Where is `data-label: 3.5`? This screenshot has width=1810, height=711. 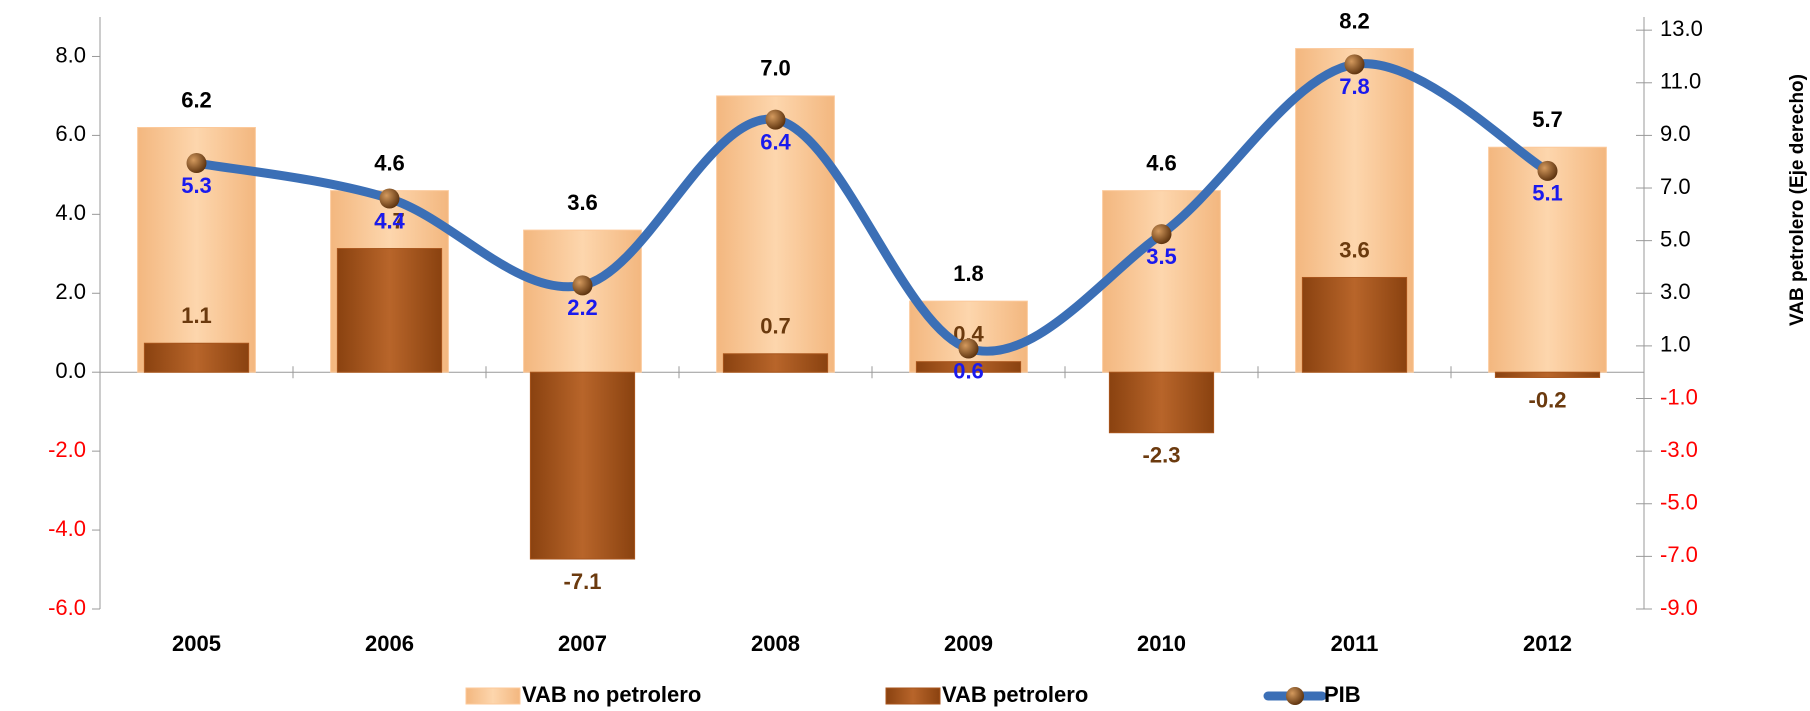
data-label: 3.5 is located at coordinates (1161, 256).